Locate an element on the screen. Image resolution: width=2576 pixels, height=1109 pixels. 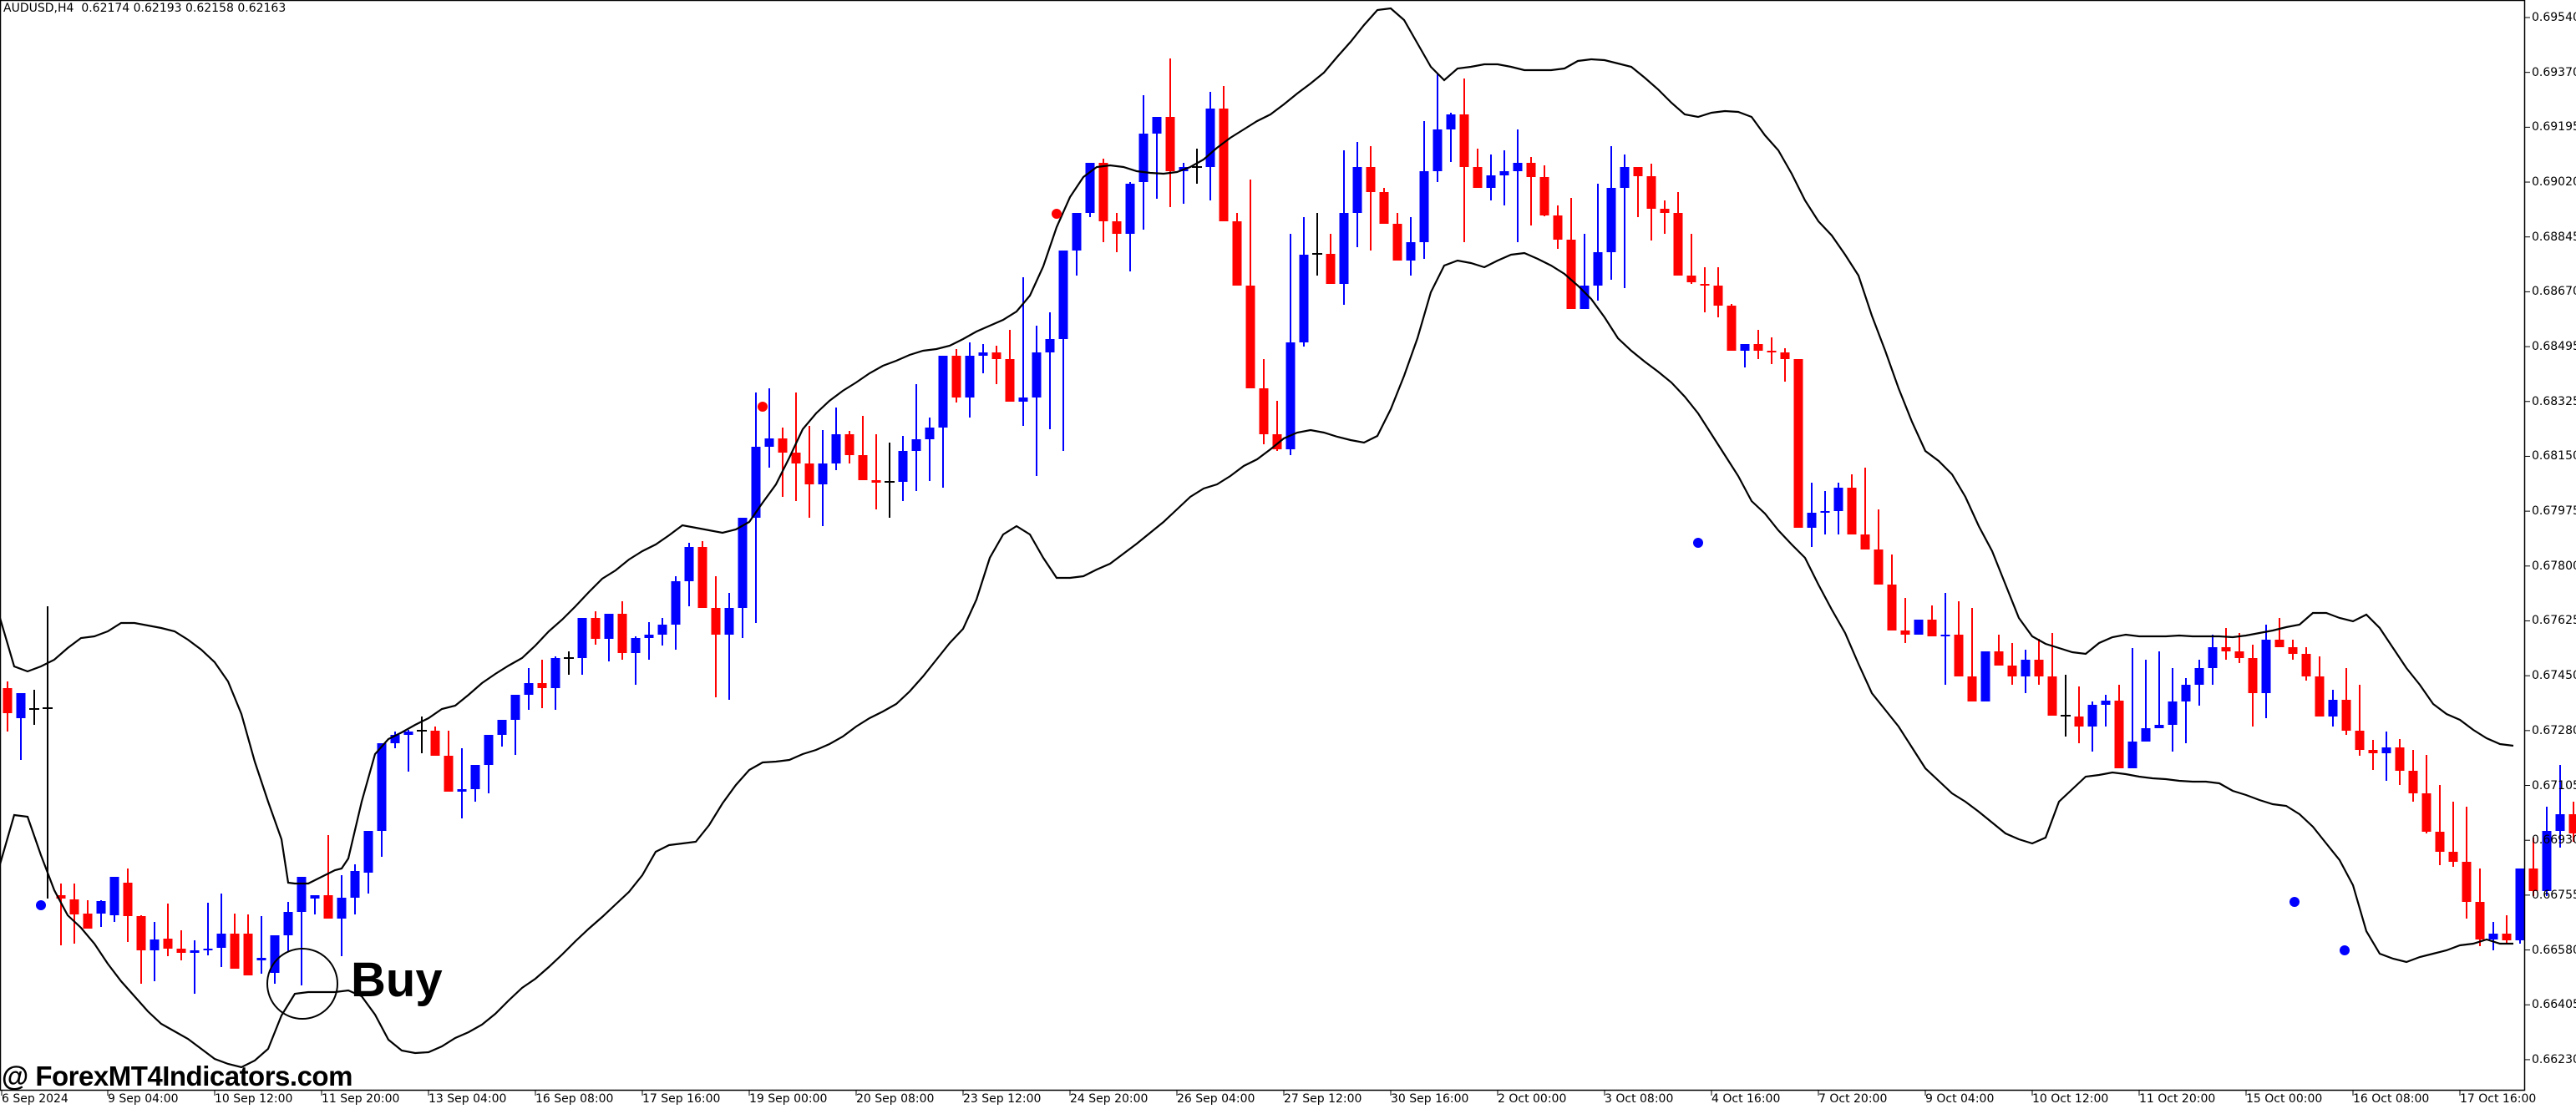
price-axis-ticks is located at coordinates (2527, 539).